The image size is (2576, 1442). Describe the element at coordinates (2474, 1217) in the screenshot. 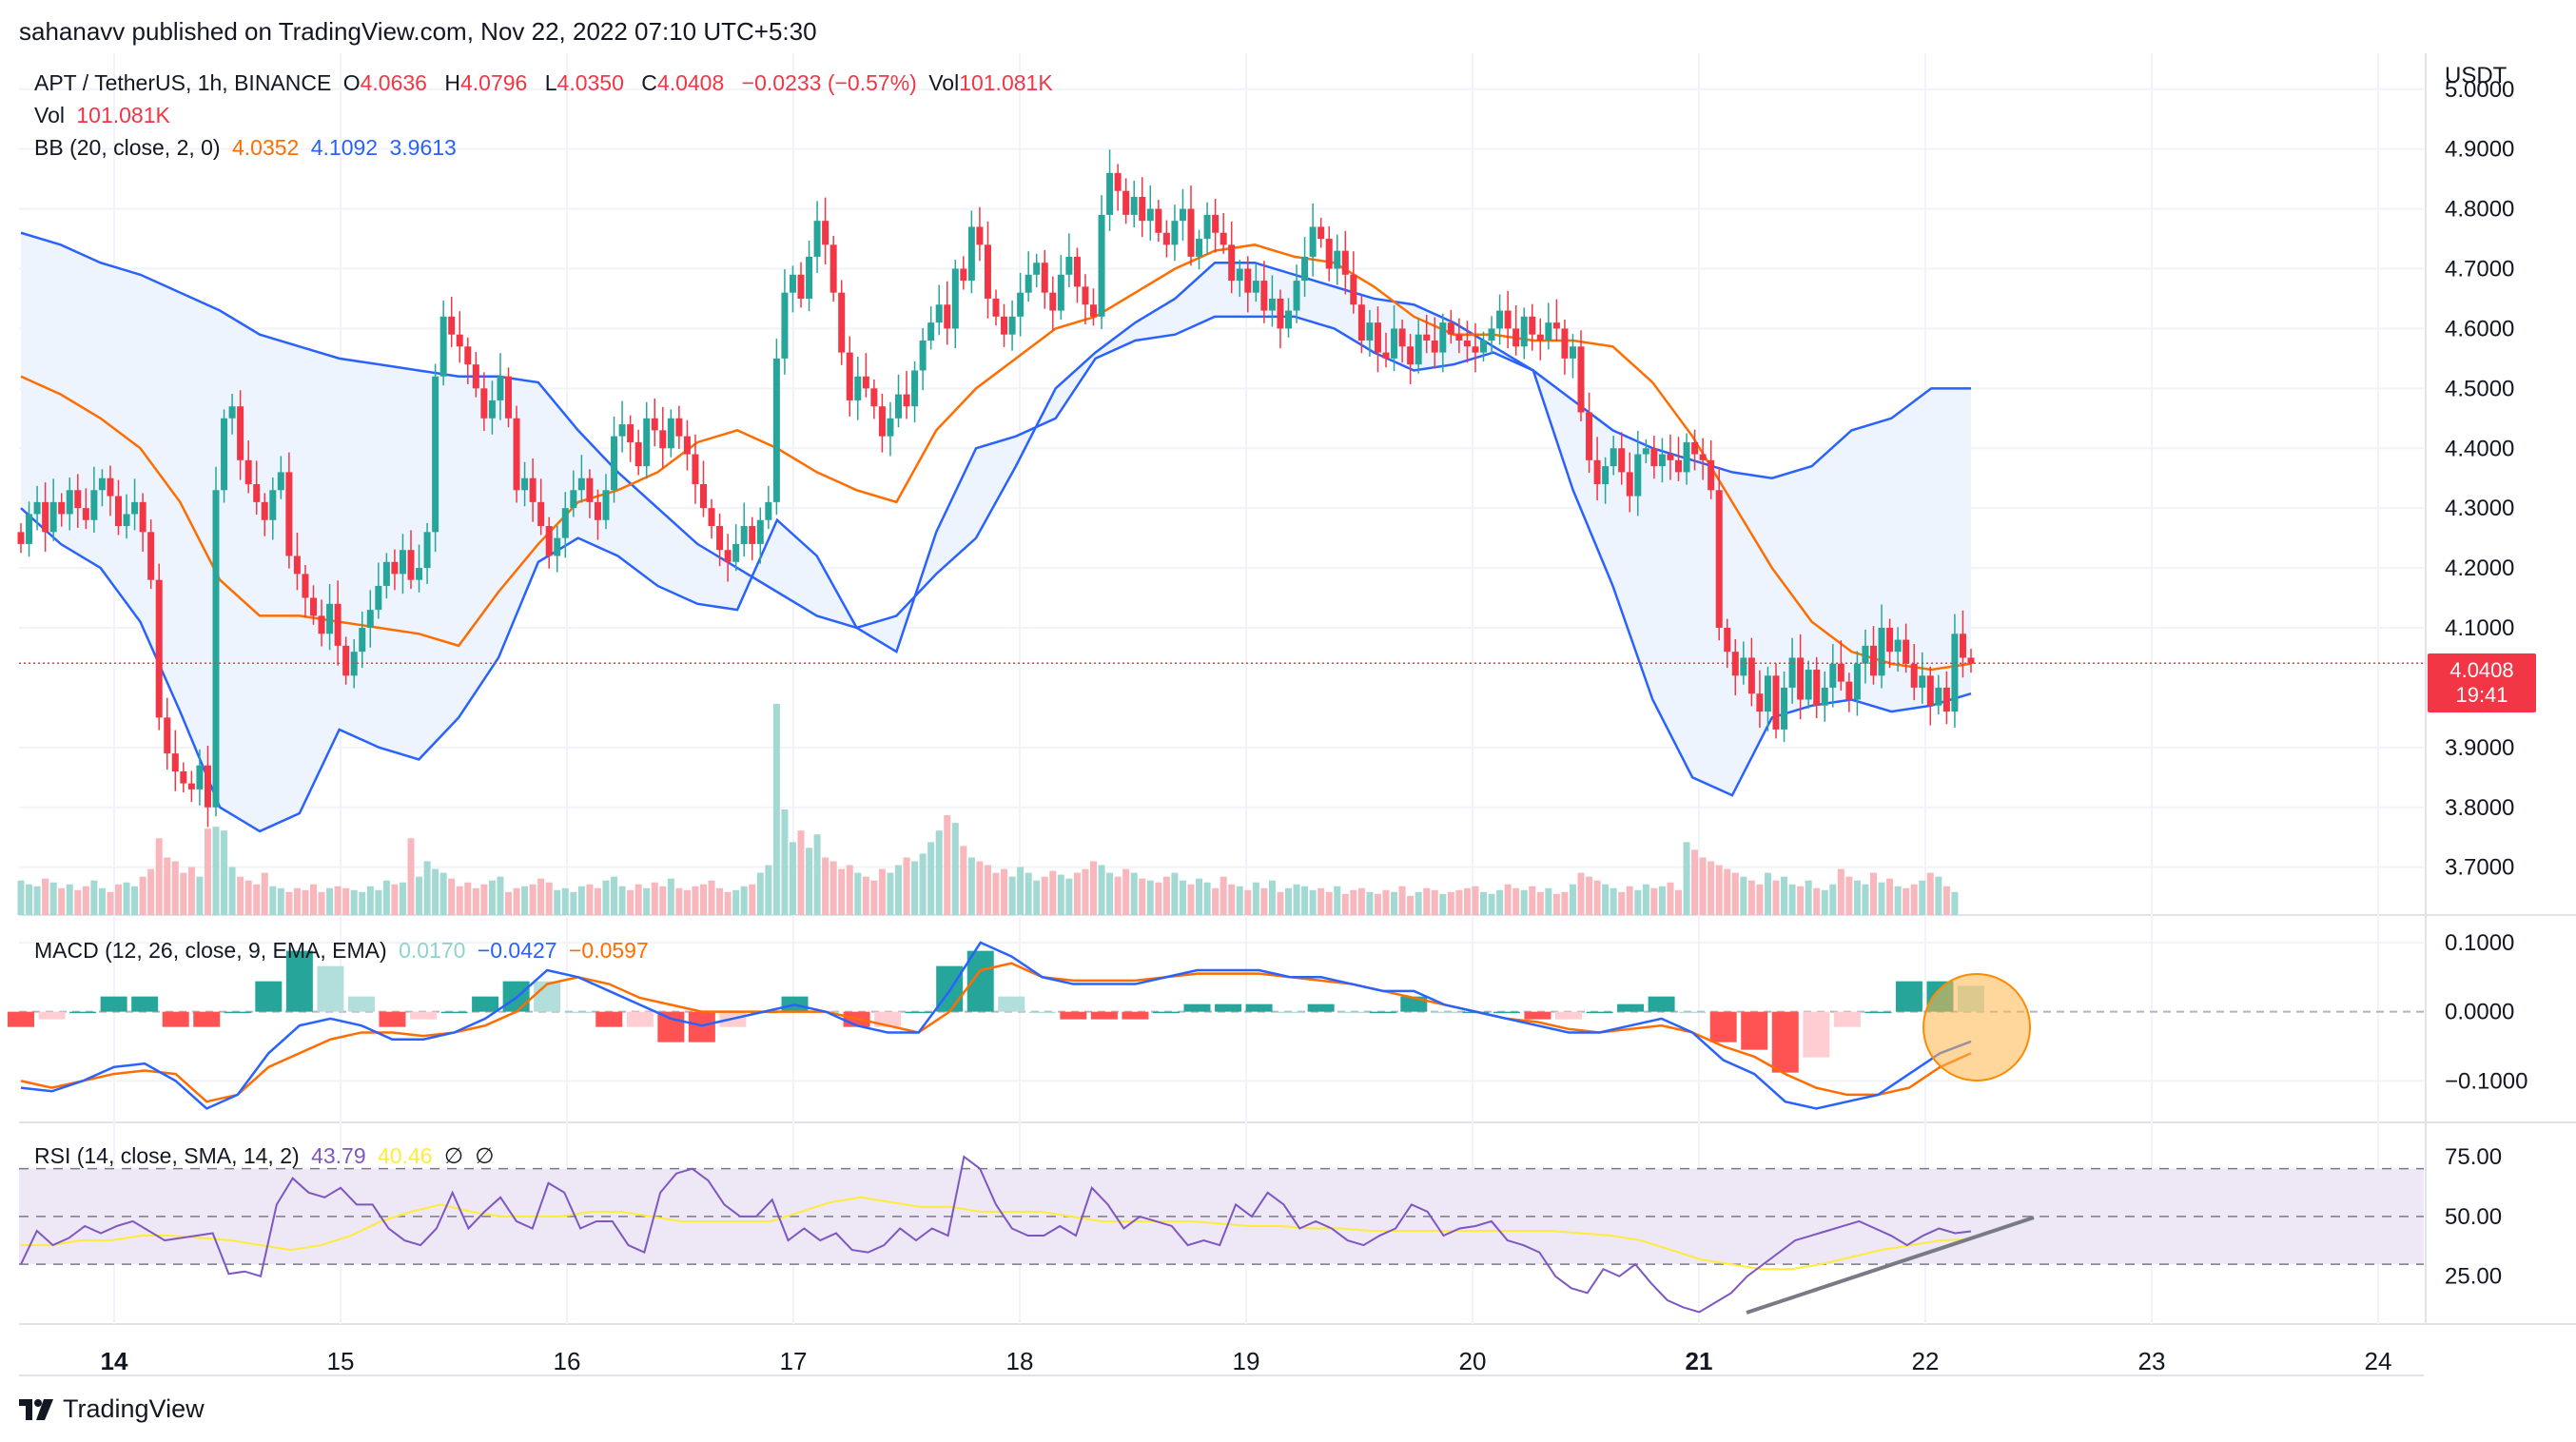

I see `rsi-tick-label: 50.00` at that location.